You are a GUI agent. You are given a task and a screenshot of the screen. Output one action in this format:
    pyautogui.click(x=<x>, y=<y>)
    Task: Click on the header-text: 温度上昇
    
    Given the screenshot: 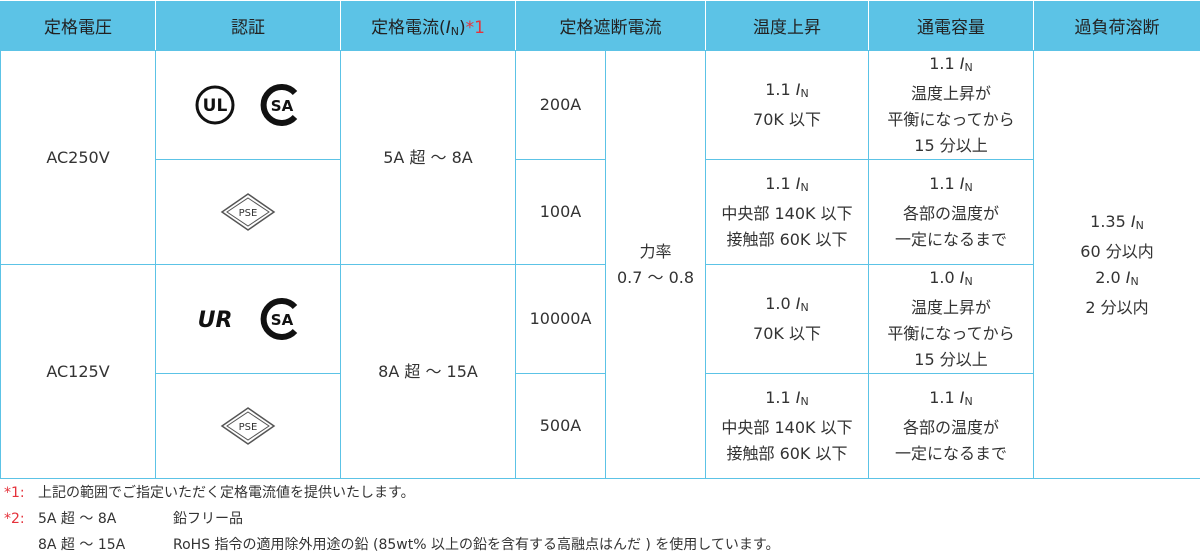 What is the action you would take?
    pyautogui.click(x=787, y=28)
    